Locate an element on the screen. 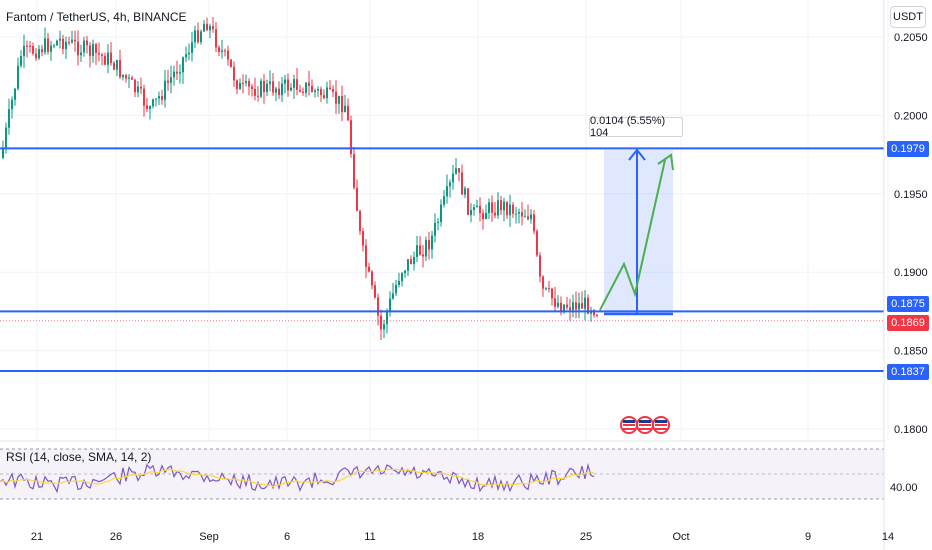  currency-button: USDT is located at coordinates (908, 17).